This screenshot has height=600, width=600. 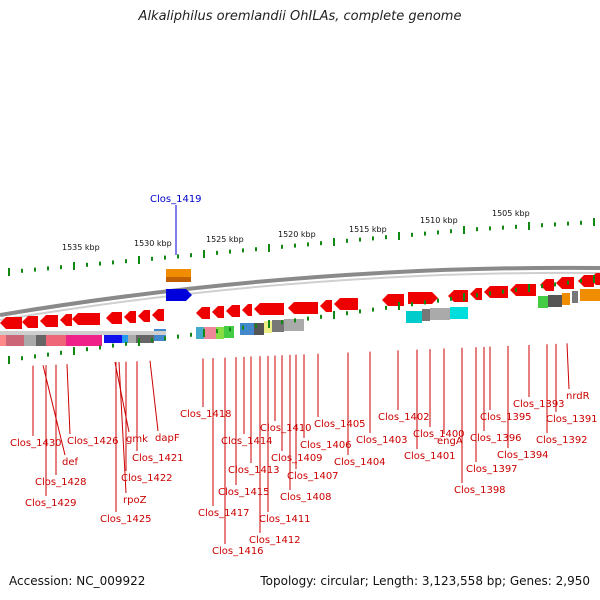 I want to click on gene-label: Clos_1425, so click(x=126, y=519).